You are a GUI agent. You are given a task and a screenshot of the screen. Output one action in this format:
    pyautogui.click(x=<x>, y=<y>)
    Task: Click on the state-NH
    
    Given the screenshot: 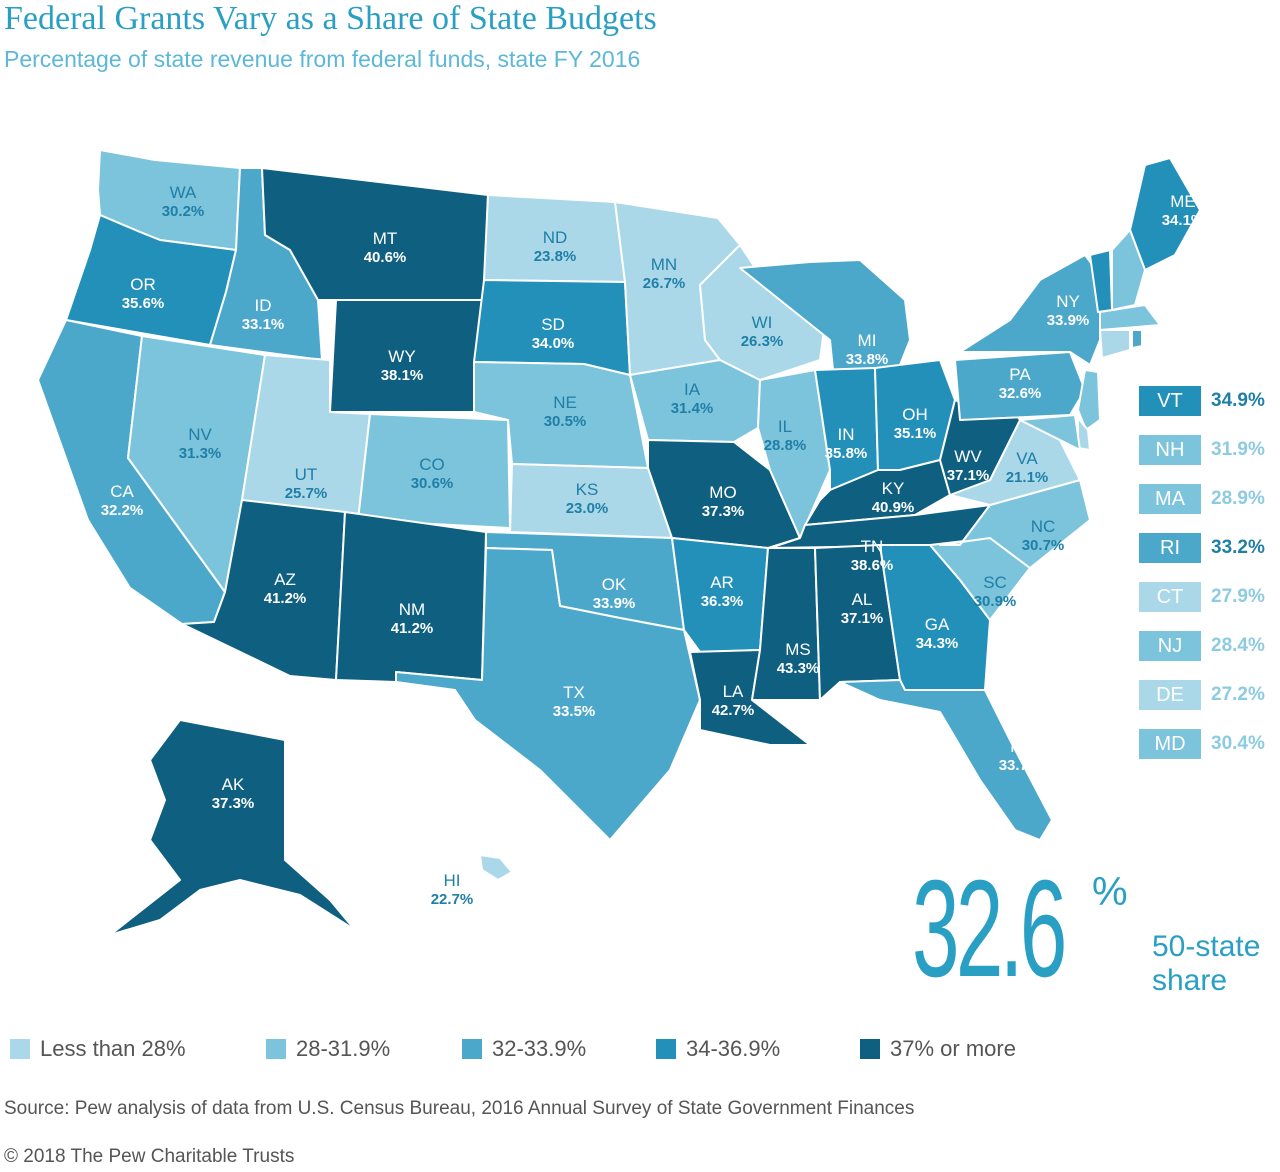 What is the action you would take?
    pyautogui.click(x=1128, y=270)
    